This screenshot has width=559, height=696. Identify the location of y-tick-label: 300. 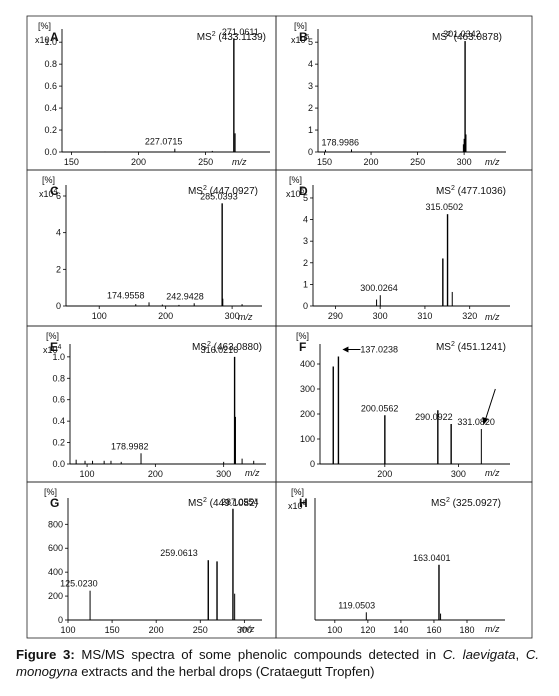
(307, 389).